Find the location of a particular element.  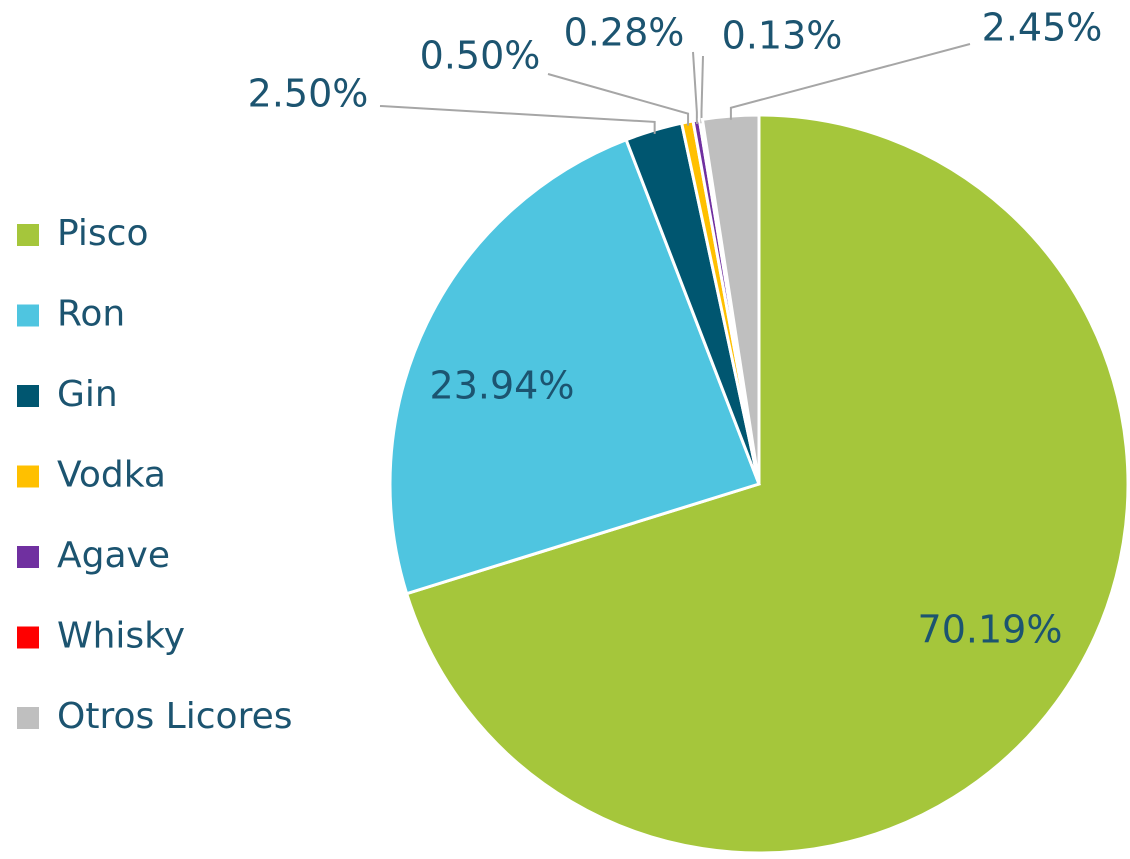

data-label: 2.45% is located at coordinates (1042, 28).